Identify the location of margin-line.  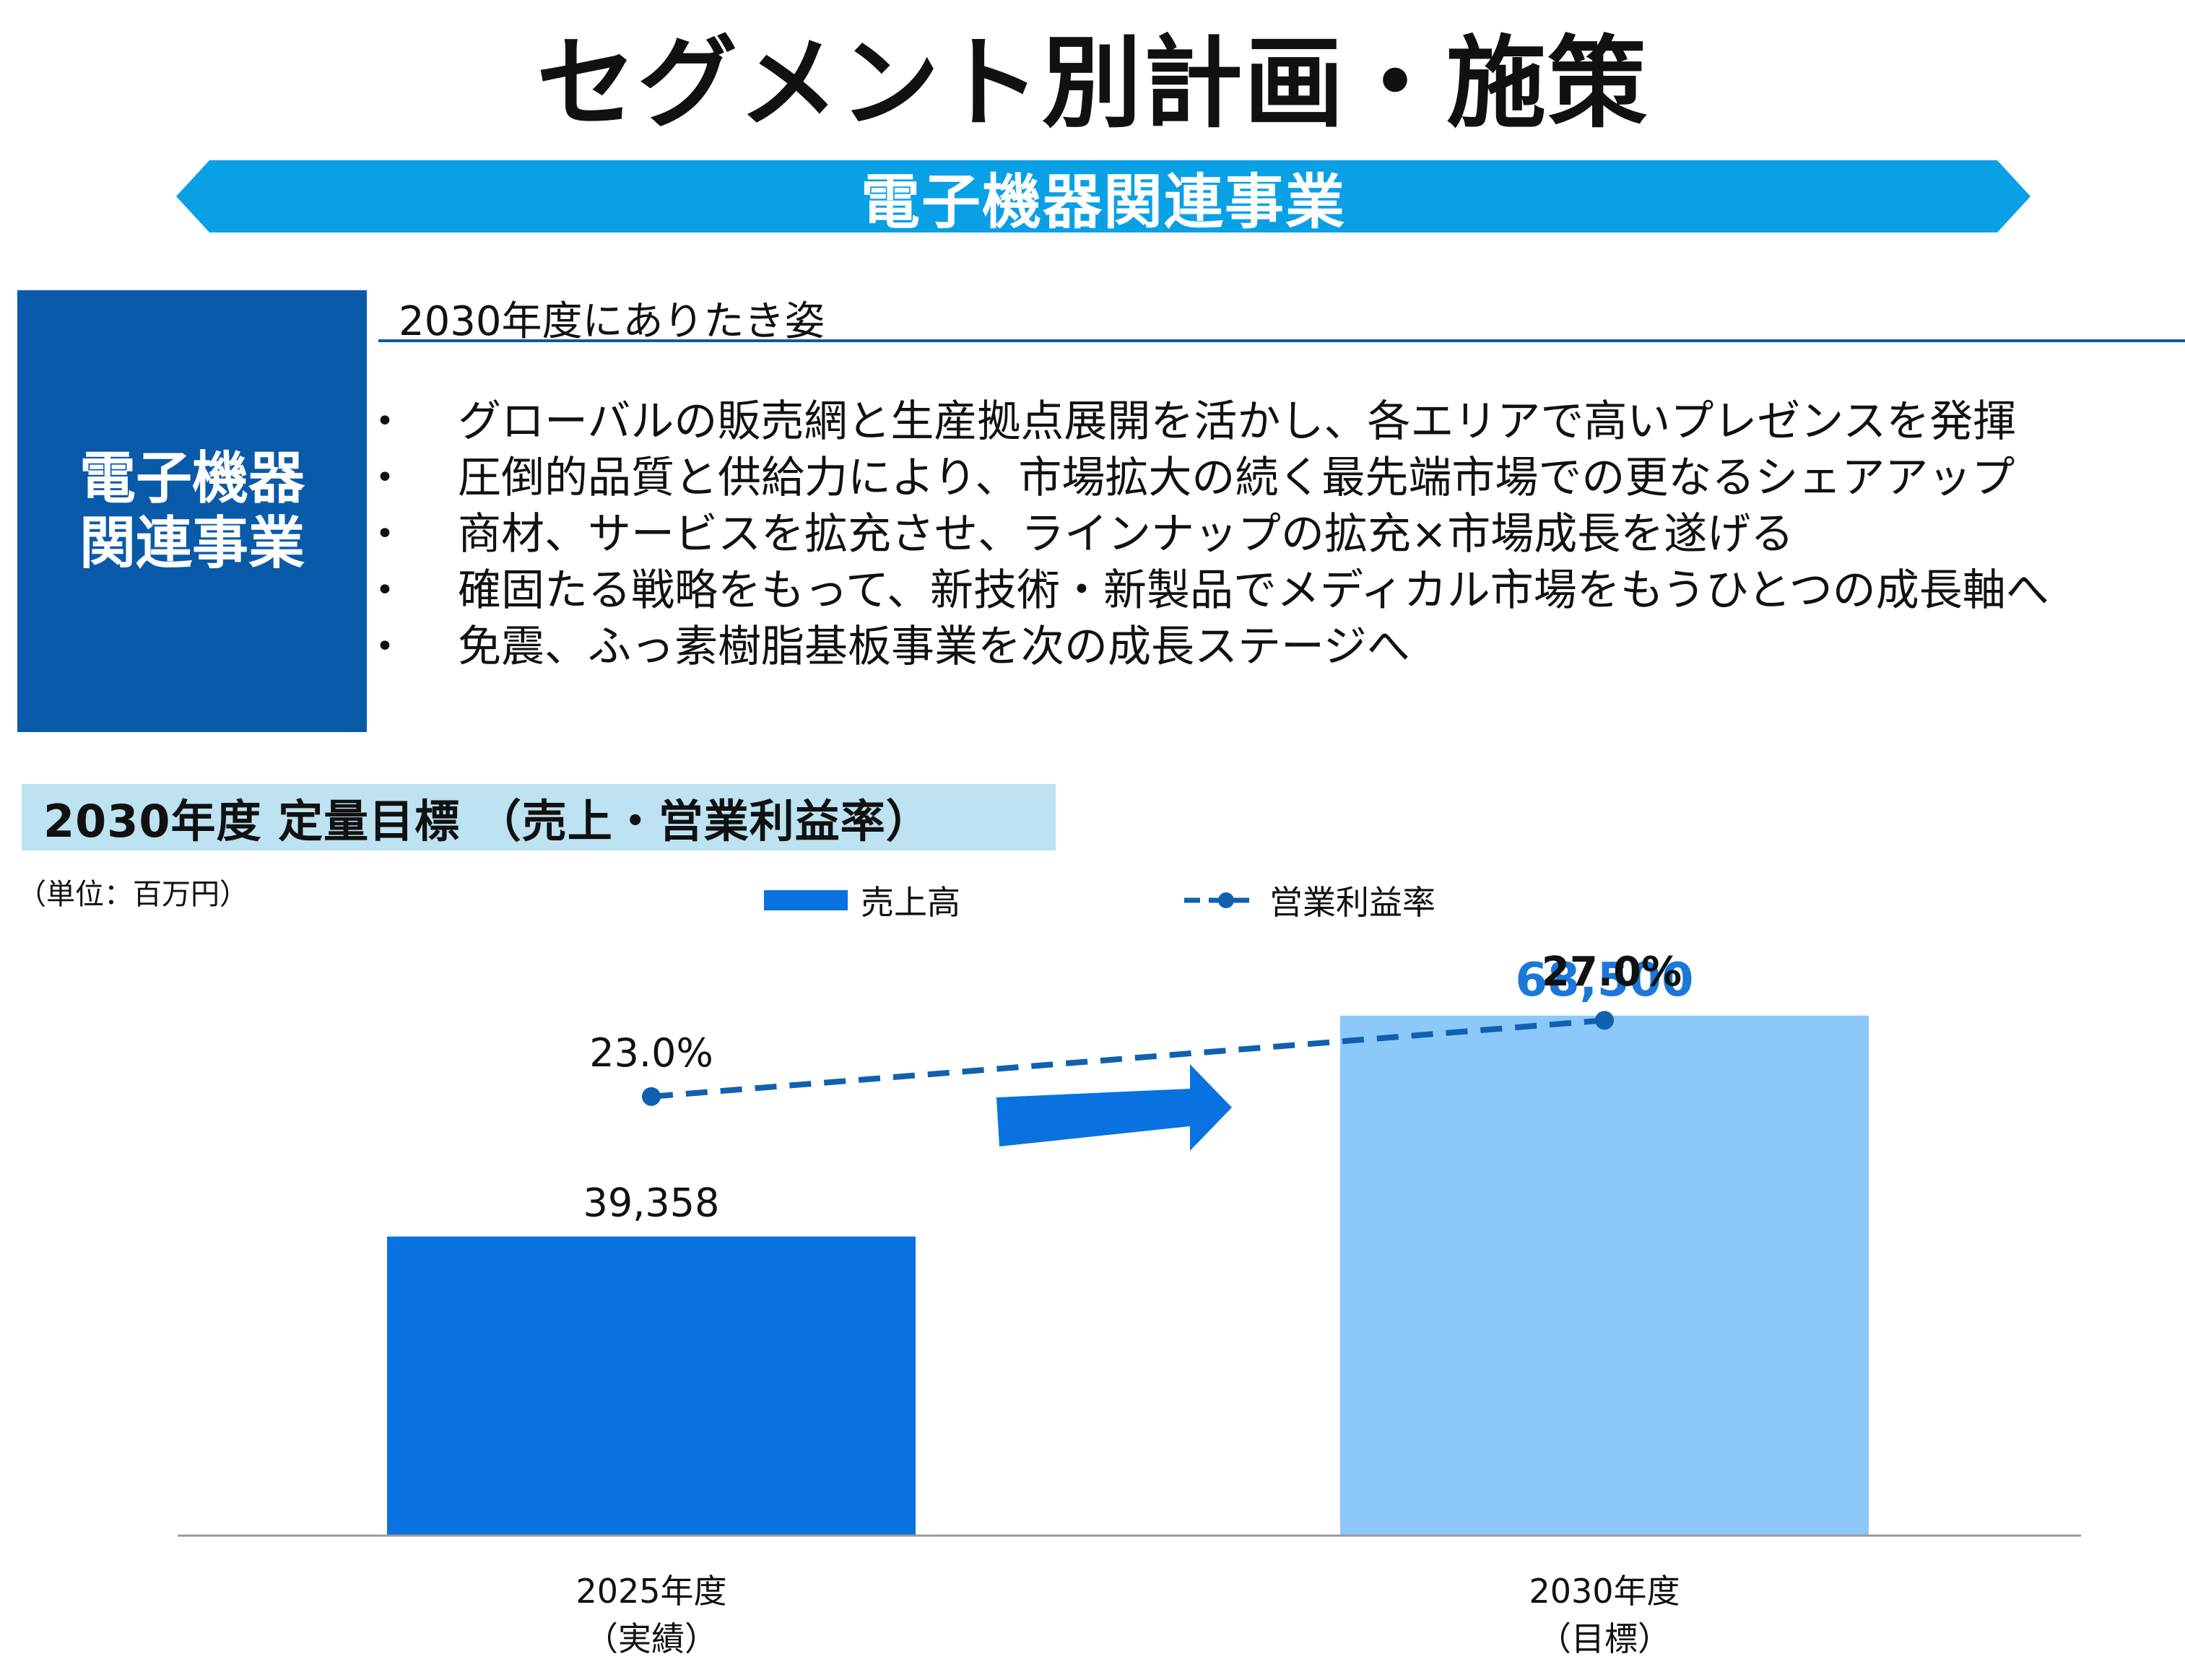
(1128, 1058).